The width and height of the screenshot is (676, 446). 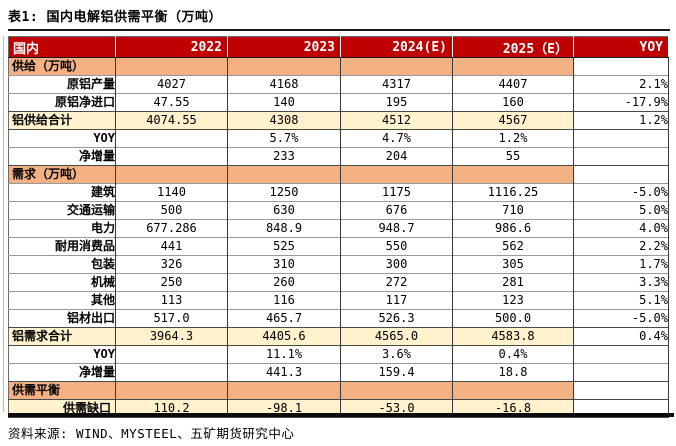 What do you see at coordinates (171, 318) in the screenshot?
I see `cell-value: 517.0` at bounding box center [171, 318].